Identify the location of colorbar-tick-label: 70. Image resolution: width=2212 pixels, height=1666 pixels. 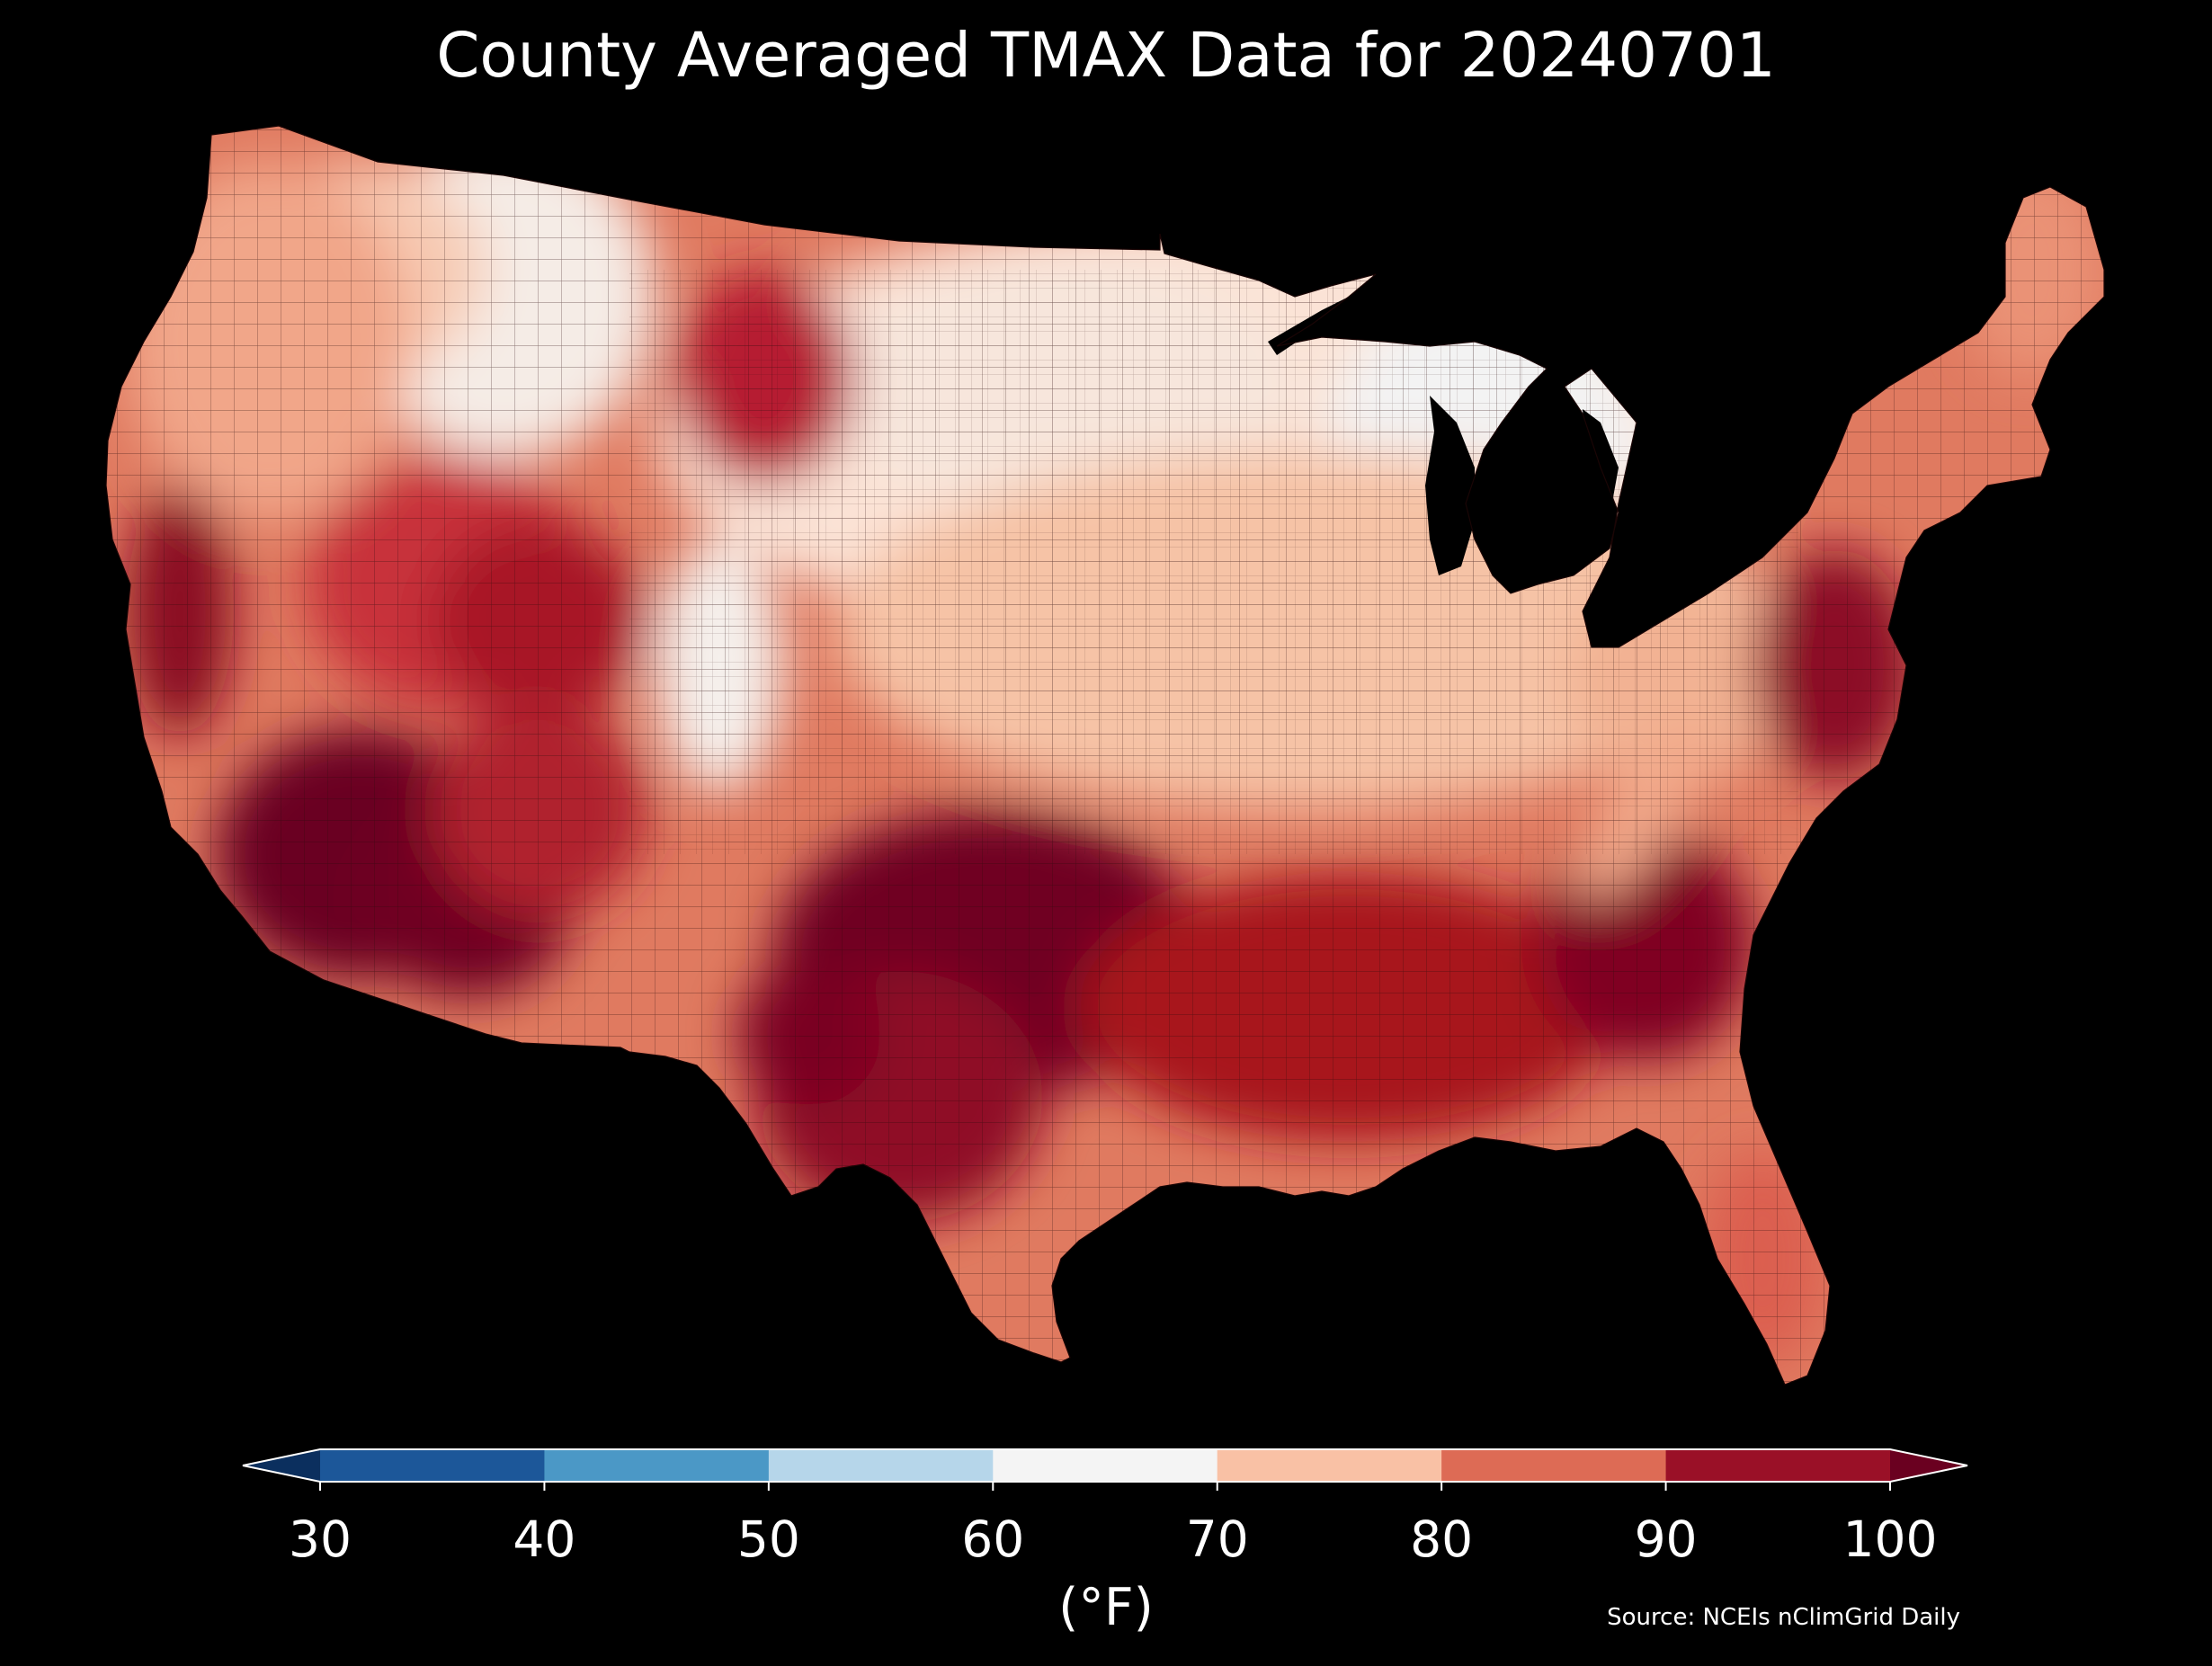
(1217, 1539).